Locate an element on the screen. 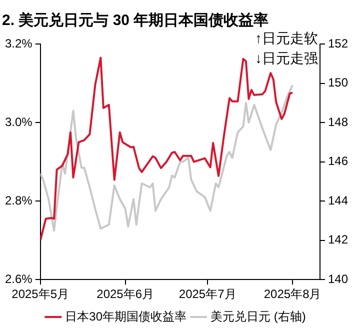 Image resolution: width=357 pixels, height=333 pixels. y2-tick-label: 146 is located at coordinates (338, 161).